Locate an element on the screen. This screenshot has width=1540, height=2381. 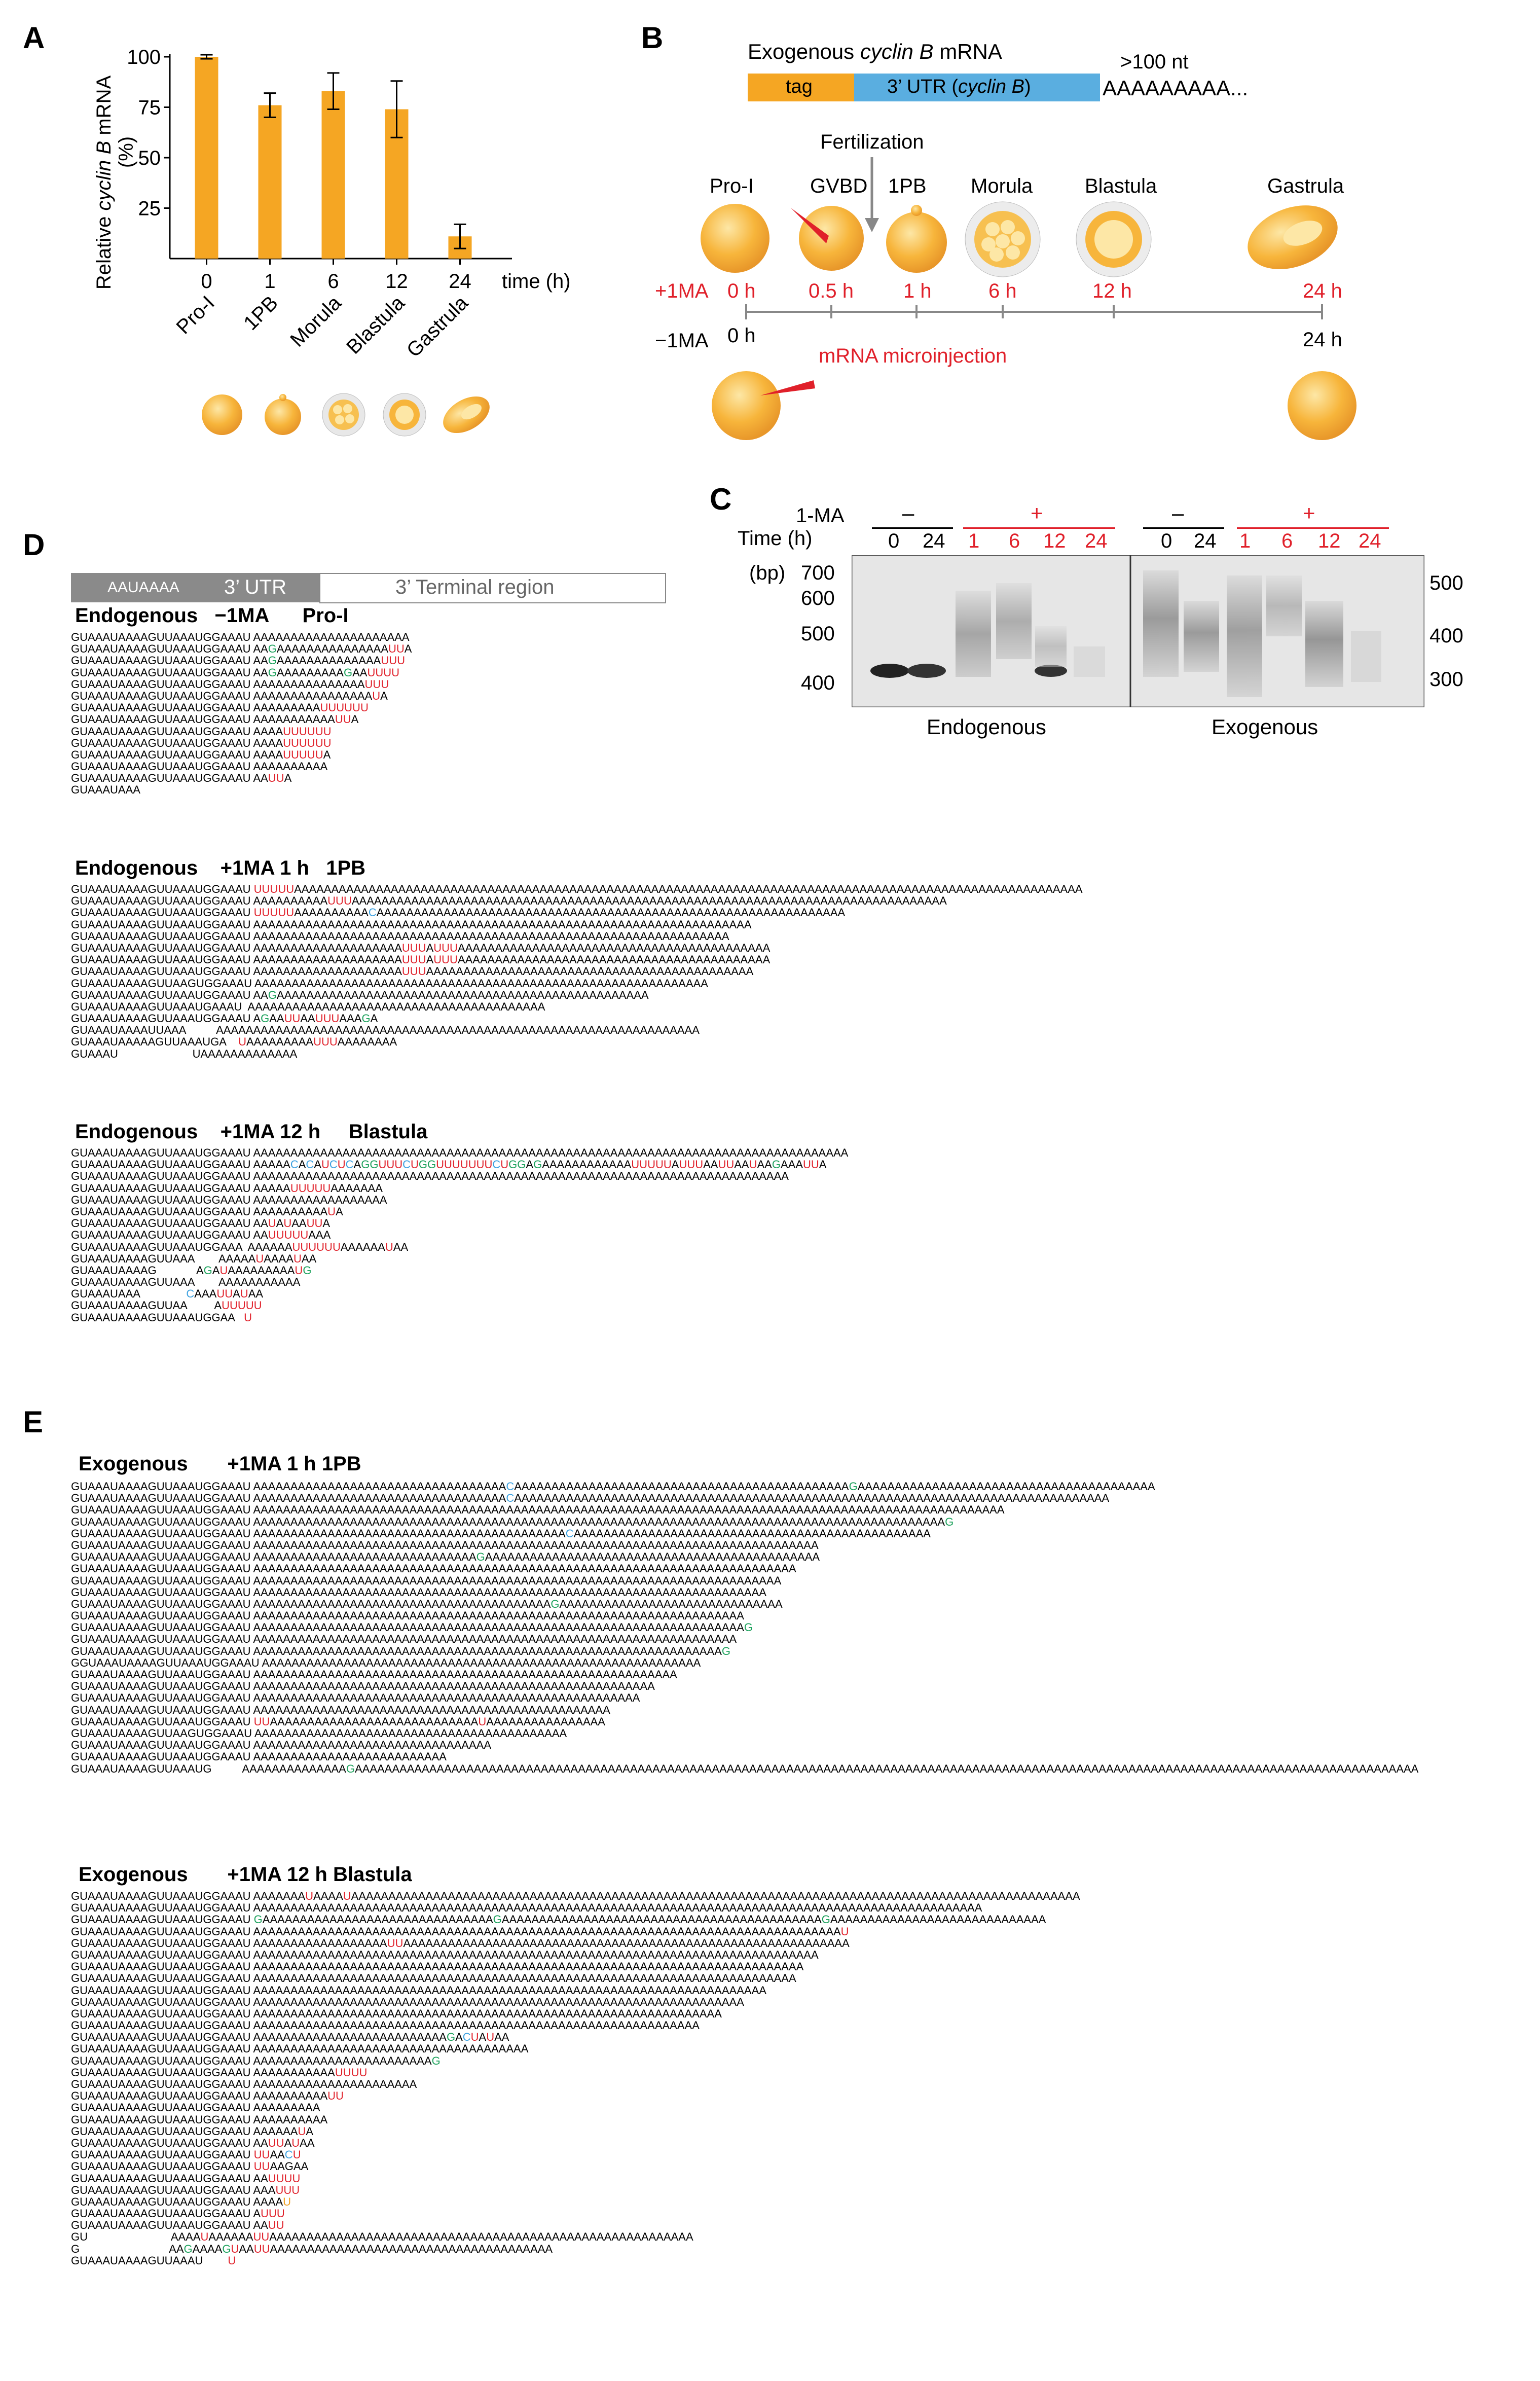
exo-plus-bar is located at coordinates (1313, 528).